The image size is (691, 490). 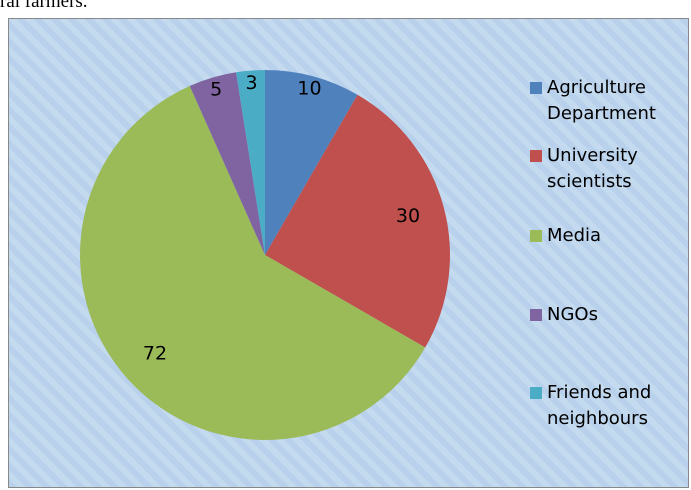 What do you see at coordinates (599, 405) in the screenshot?
I see `legend-label: Friends and neighbours` at bounding box center [599, 405].